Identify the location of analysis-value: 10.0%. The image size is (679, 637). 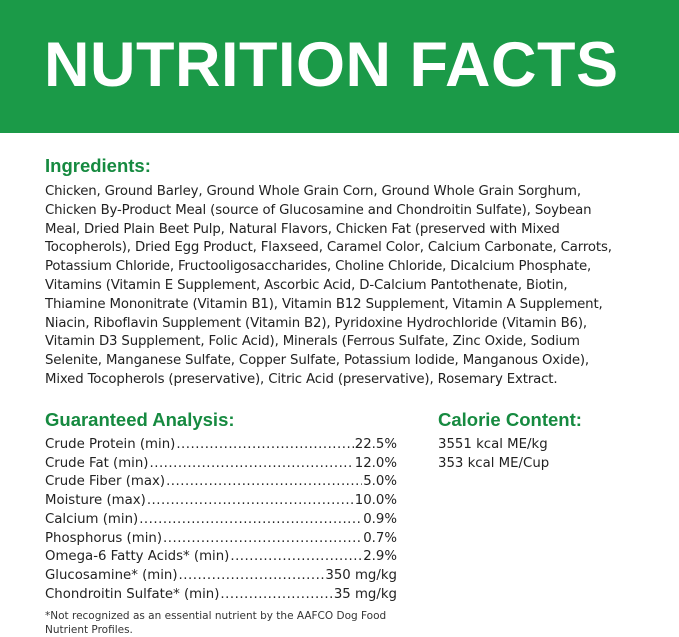
(375, 501).